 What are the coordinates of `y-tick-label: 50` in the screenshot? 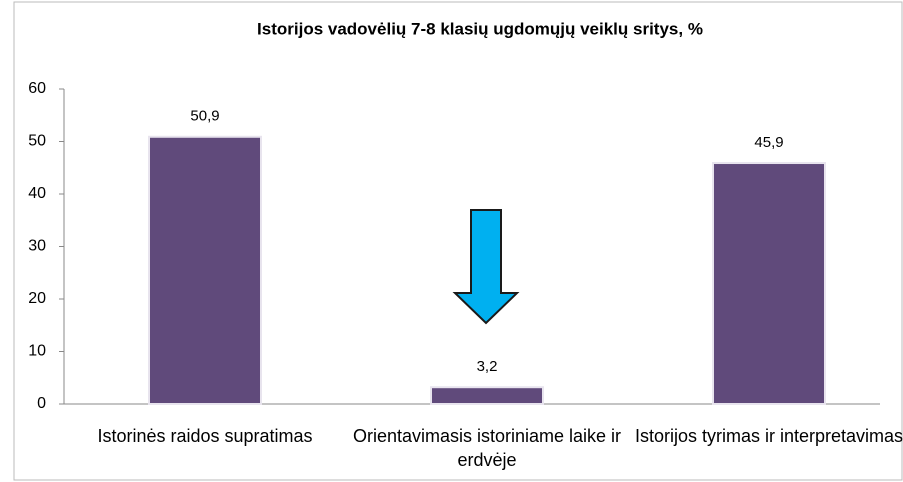 It's located at (37, 141).